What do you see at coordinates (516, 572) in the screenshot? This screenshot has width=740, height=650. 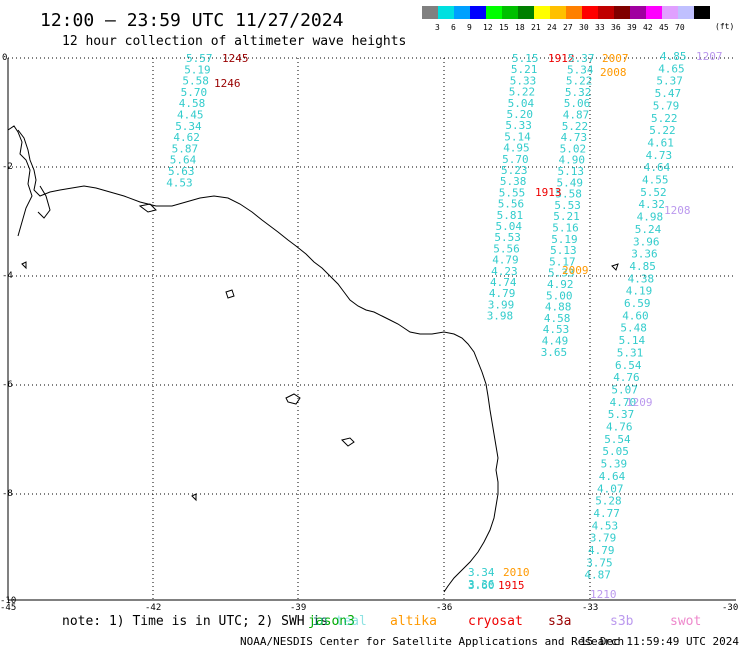 I see `pass-time-label: 2010` at bounding box center [516, 572].